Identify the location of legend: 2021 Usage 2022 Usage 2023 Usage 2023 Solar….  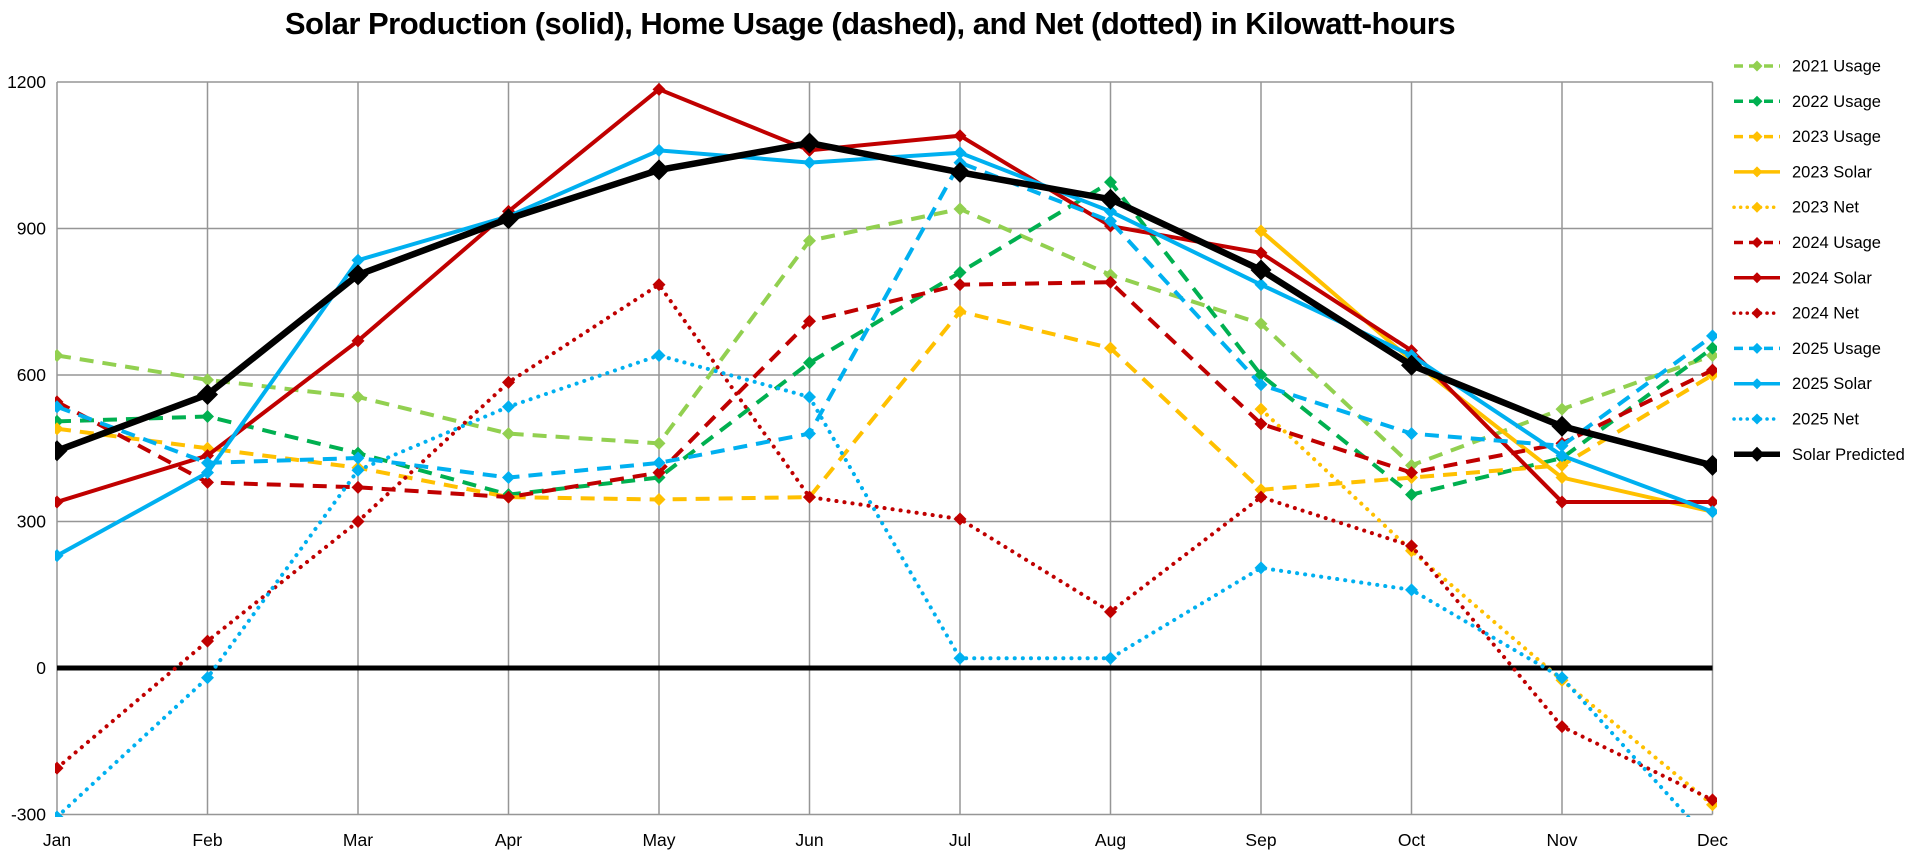
(1818, 261).